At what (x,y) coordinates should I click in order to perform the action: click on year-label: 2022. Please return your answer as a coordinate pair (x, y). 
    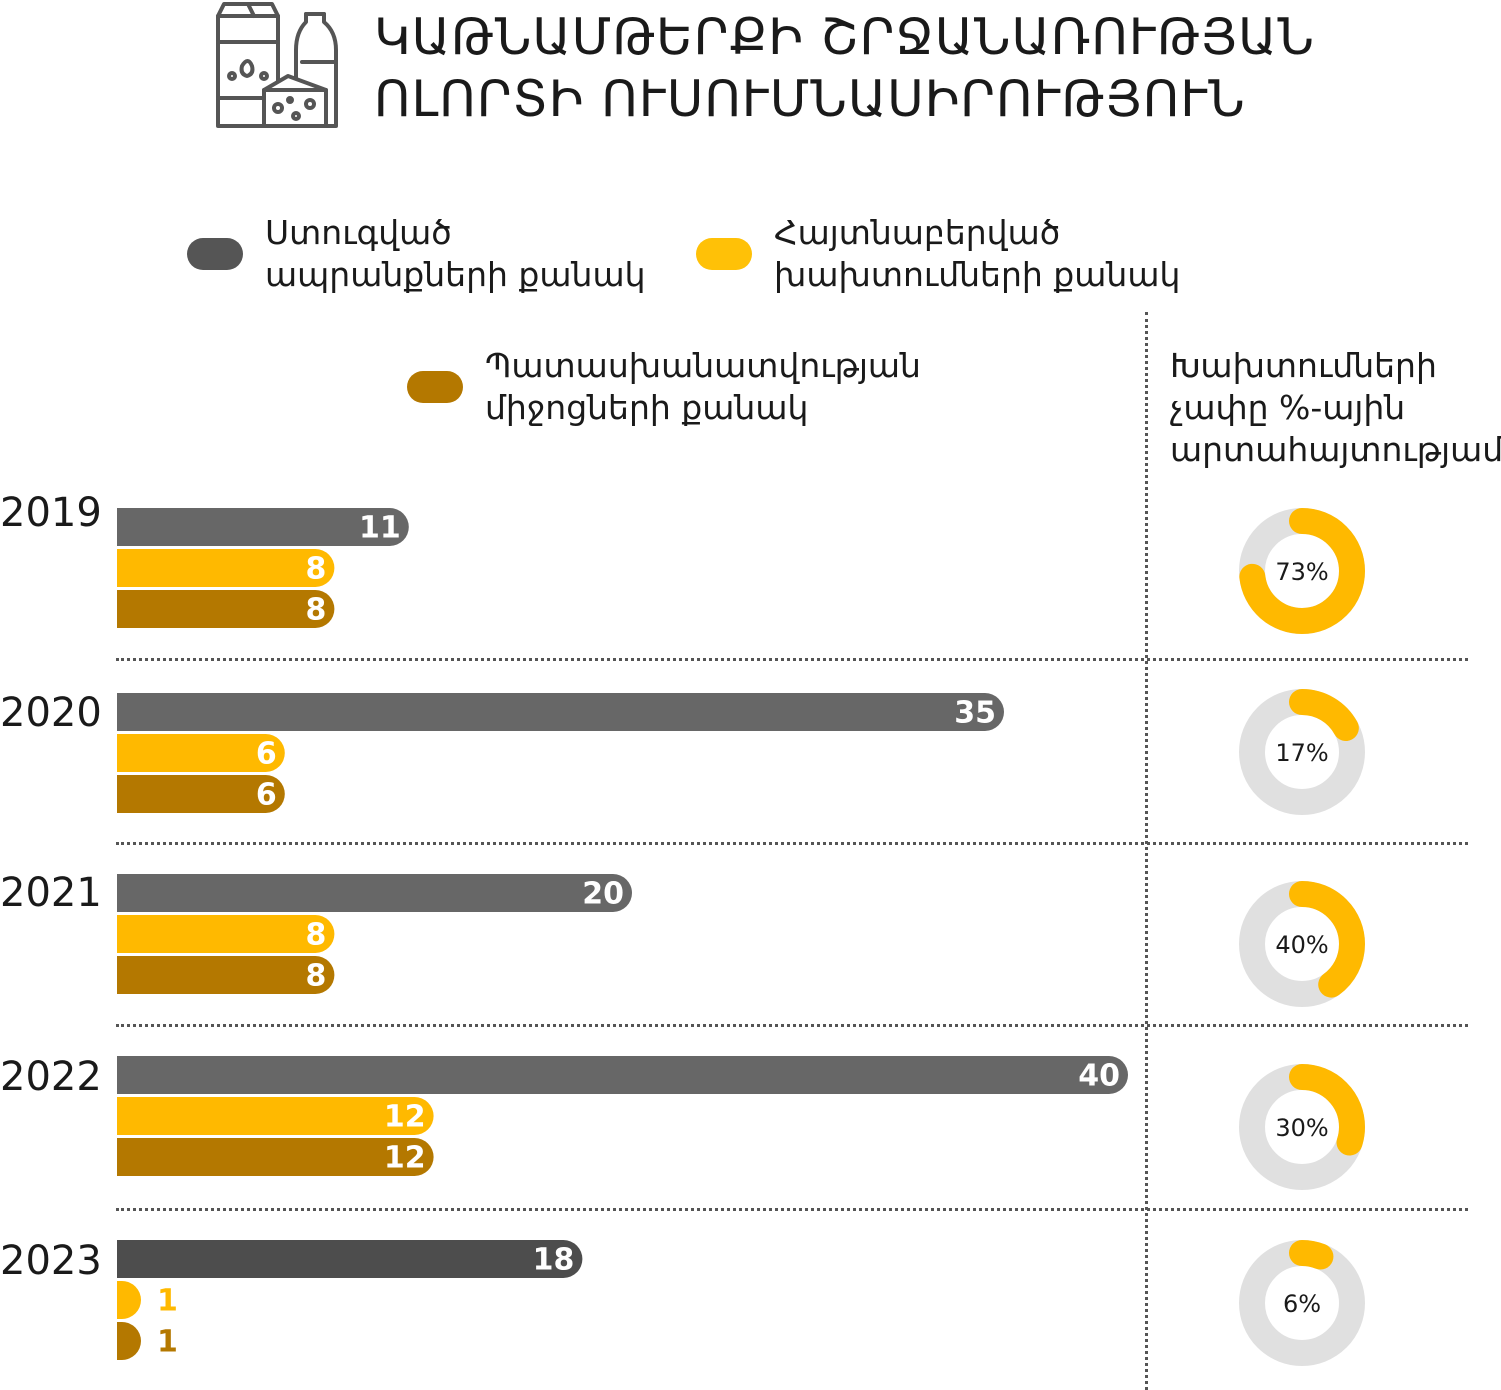
    Looking at the image, I should click on (51, 1077).